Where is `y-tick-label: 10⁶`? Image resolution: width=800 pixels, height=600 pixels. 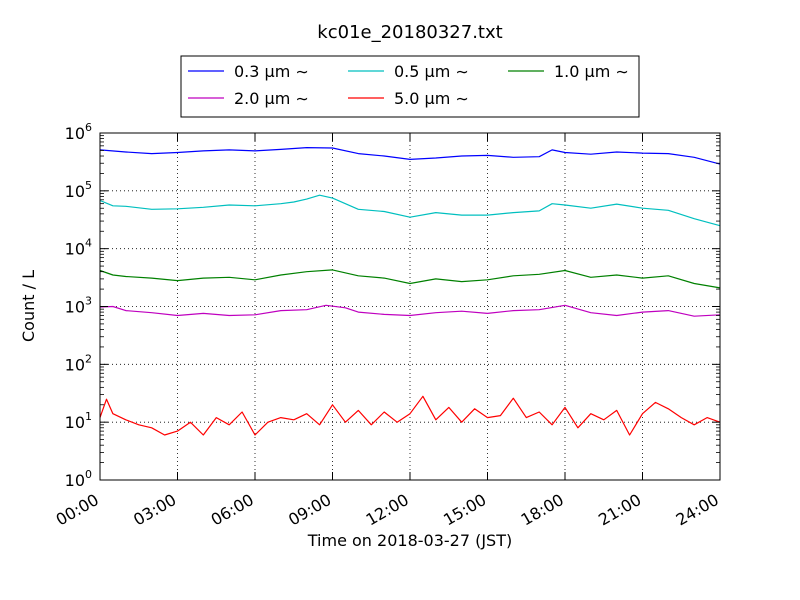 y-tick-label: 10⁶ is located at coordinates (78, 132).